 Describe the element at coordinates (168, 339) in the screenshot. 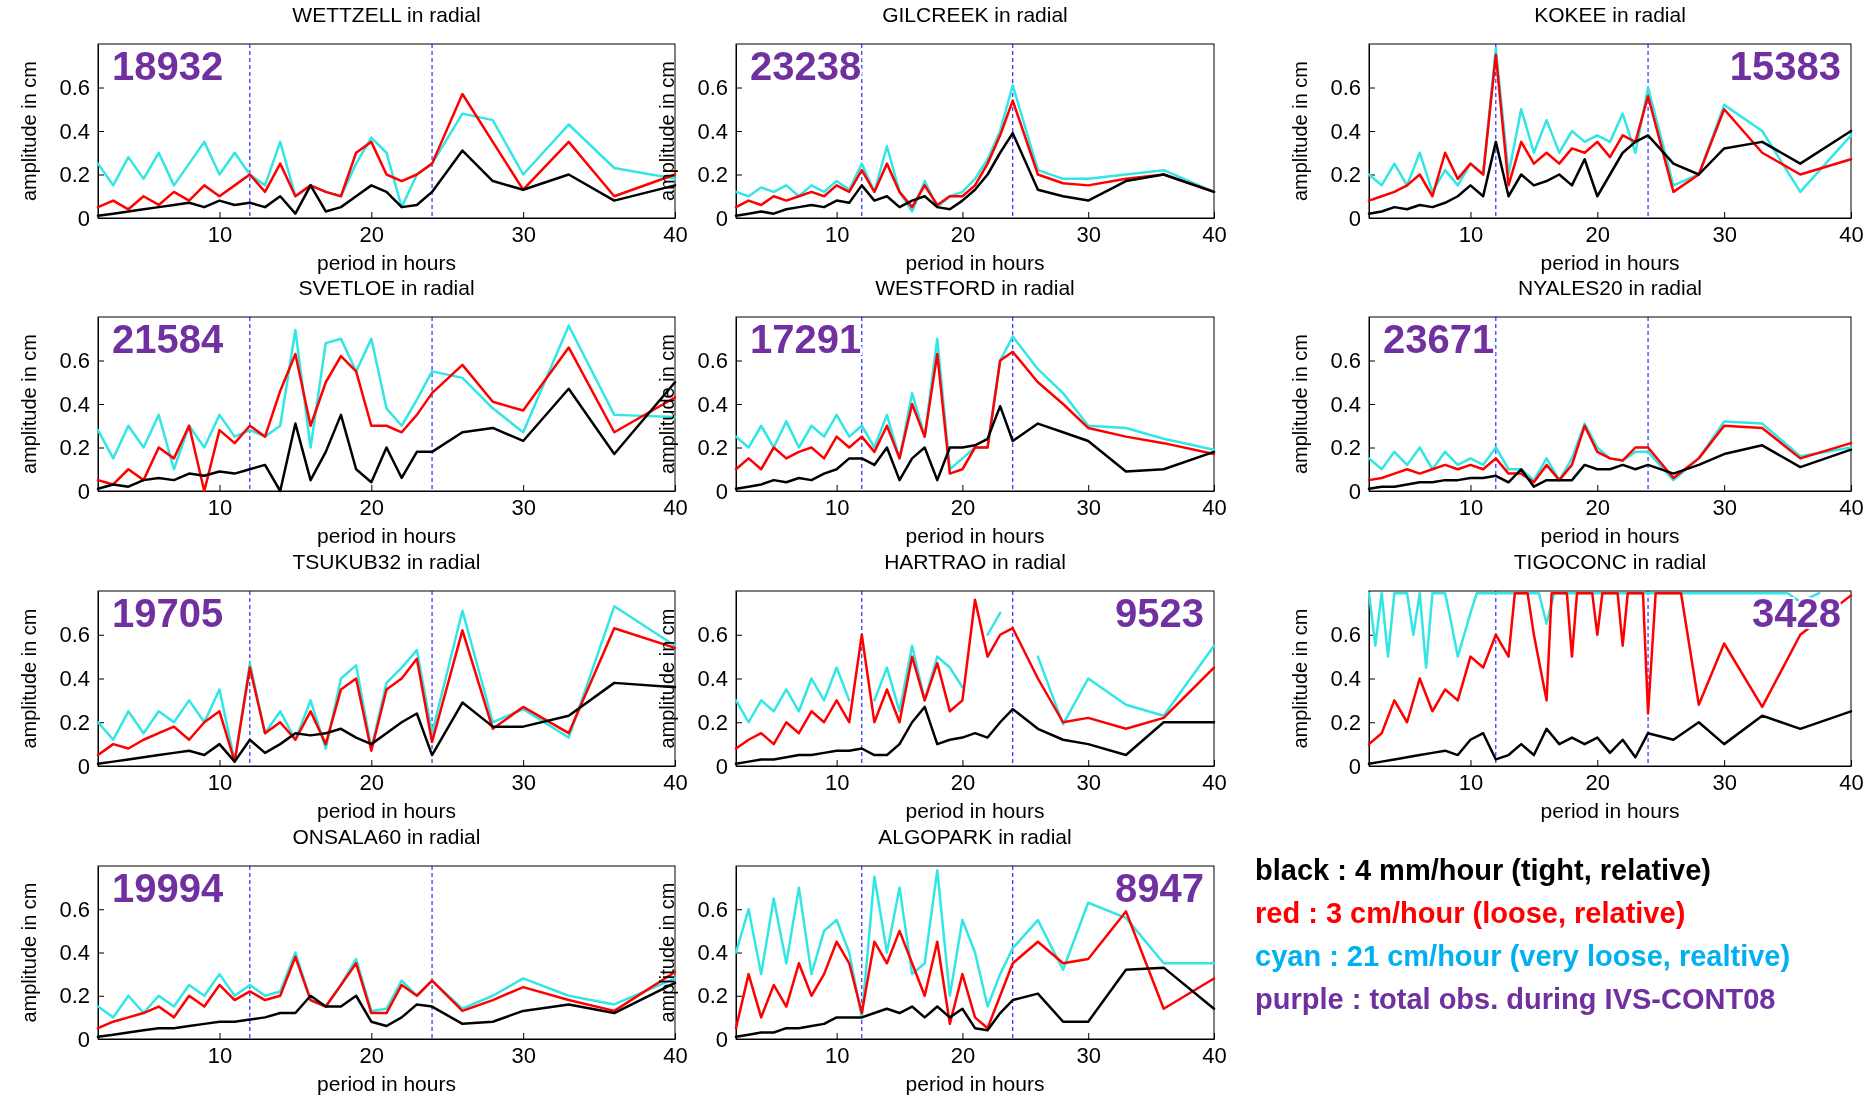

I see `annotation: 21584` at that location.